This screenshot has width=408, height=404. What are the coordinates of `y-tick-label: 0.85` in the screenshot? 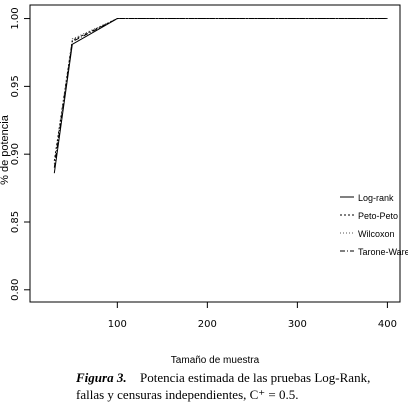 It's located at (15, 222).